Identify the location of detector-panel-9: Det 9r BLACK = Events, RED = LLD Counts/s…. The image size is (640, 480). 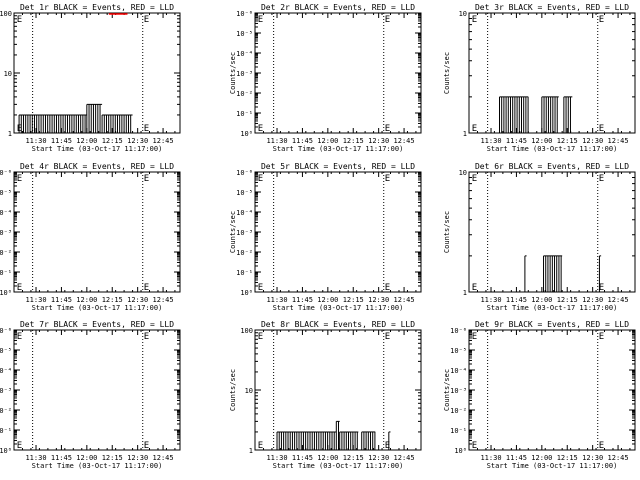
(539, 395).